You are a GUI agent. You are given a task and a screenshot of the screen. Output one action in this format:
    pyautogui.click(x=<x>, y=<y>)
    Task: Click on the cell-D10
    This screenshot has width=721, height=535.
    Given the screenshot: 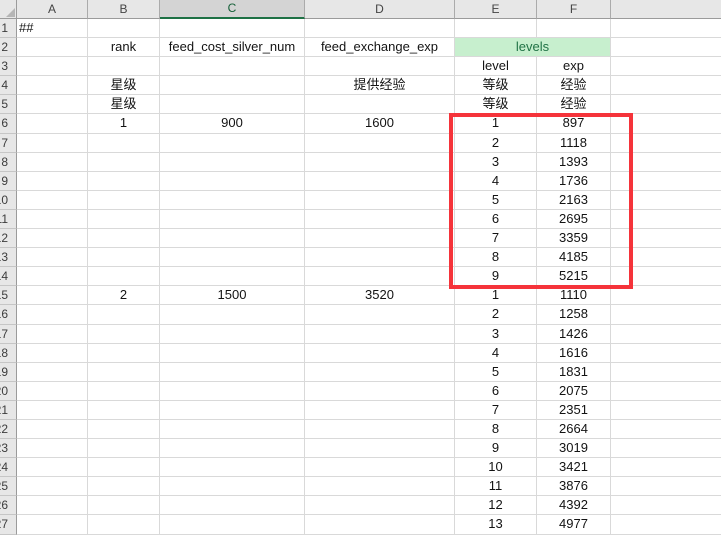 What is the action you would take?
    pyautogui.click(x=380, y=200)
    